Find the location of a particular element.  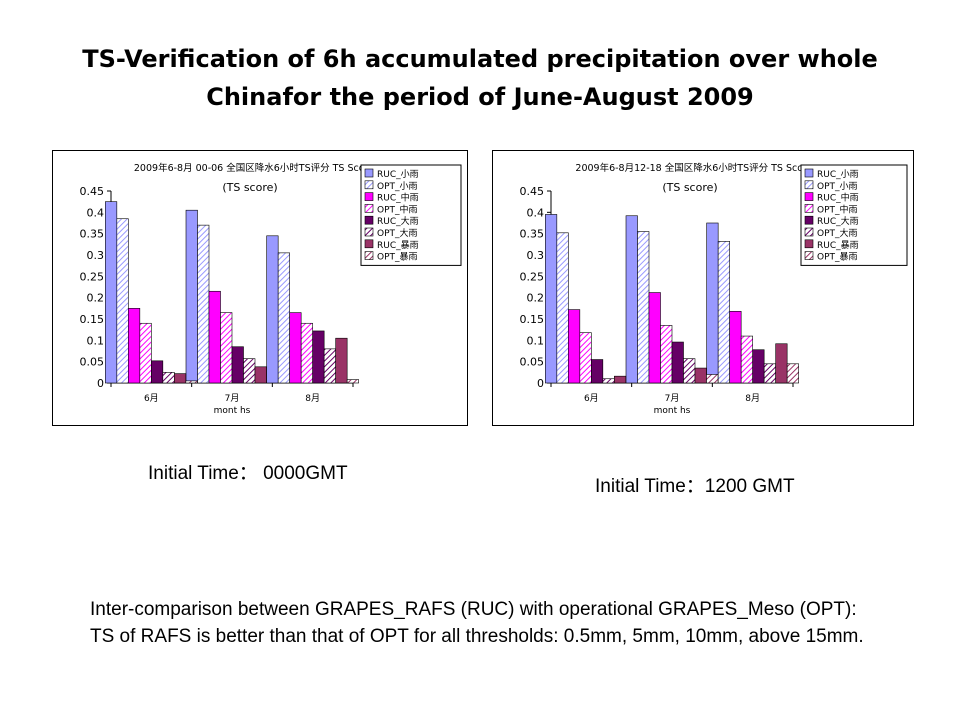

legend-label: OPT_小雨 is located at coordinates (837, 186).